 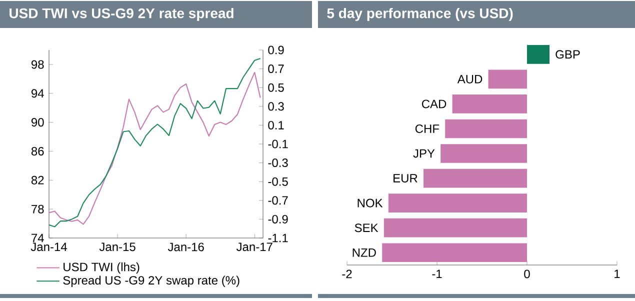 I want to click on y2-tick-label: 0.7, so click(x=276, y=69).